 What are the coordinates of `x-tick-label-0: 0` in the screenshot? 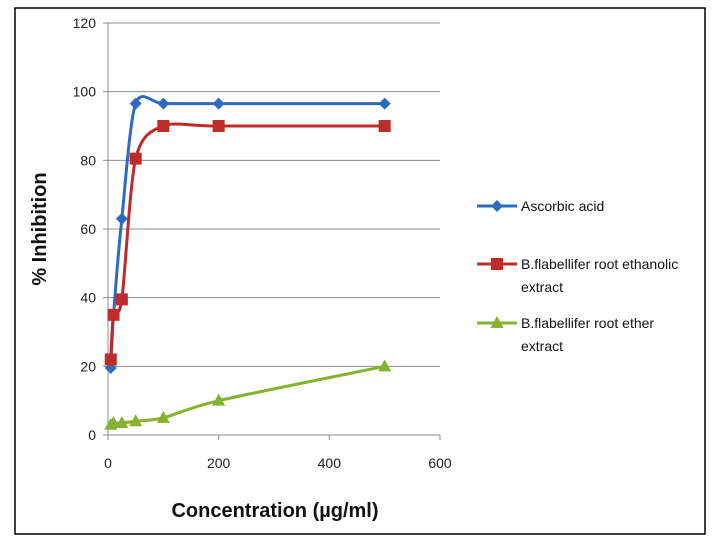 It's located at (108, 463).